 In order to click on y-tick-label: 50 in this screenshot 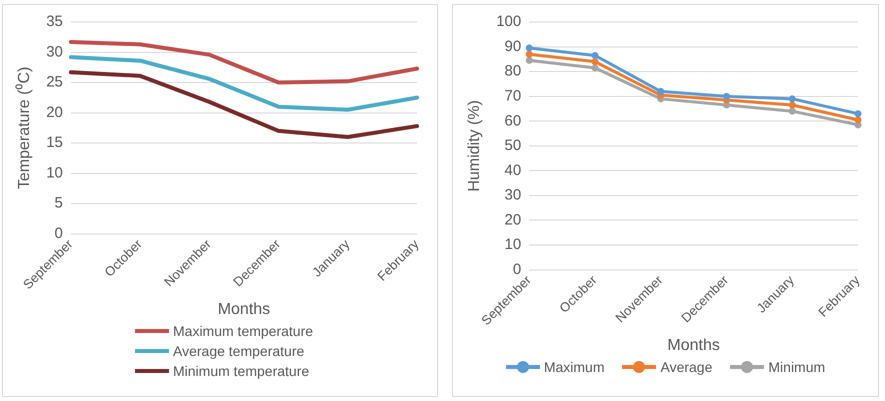, I will do `click(513, 145)`.